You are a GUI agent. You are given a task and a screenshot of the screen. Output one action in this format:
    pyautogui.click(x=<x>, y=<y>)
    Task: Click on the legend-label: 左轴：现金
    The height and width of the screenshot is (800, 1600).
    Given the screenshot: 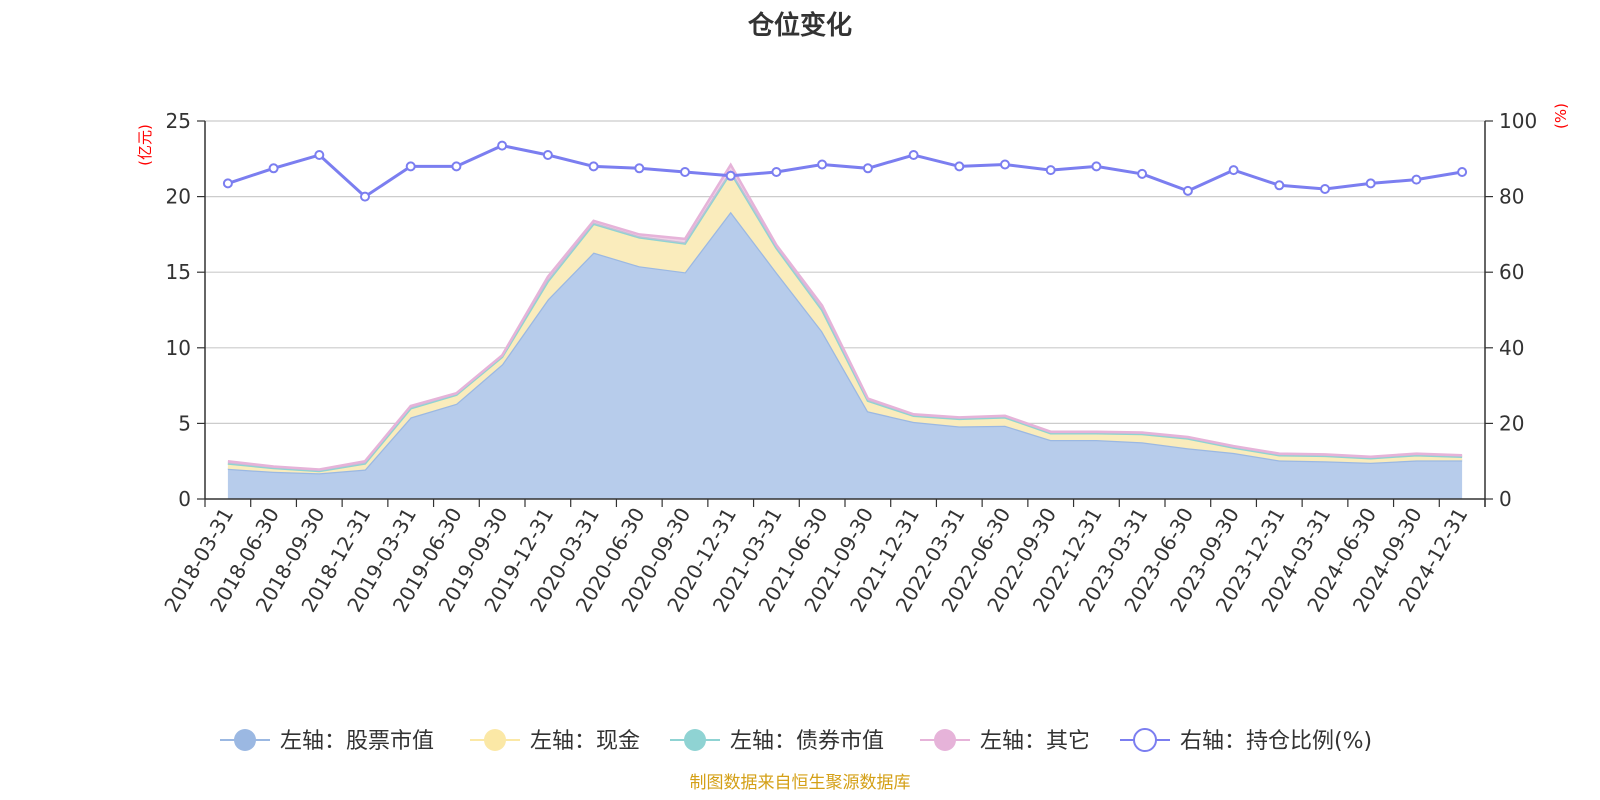 What is the action you would take?
    pyautogui.click(x=585, y=741)
    